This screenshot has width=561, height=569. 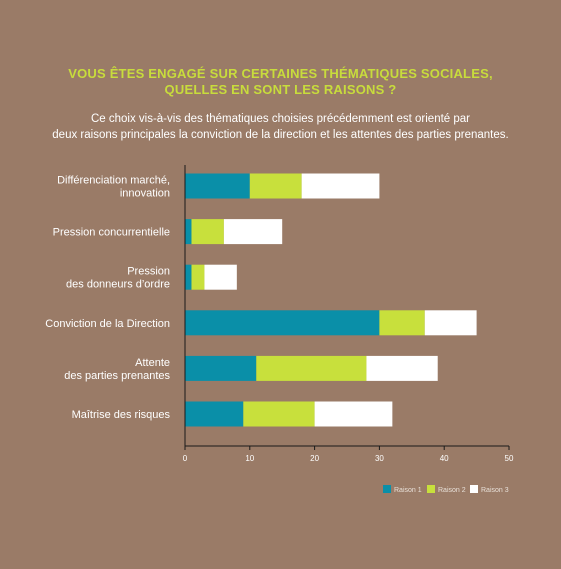 I want to click on x-tick-label-10: 10, so click(x=249, y=458).